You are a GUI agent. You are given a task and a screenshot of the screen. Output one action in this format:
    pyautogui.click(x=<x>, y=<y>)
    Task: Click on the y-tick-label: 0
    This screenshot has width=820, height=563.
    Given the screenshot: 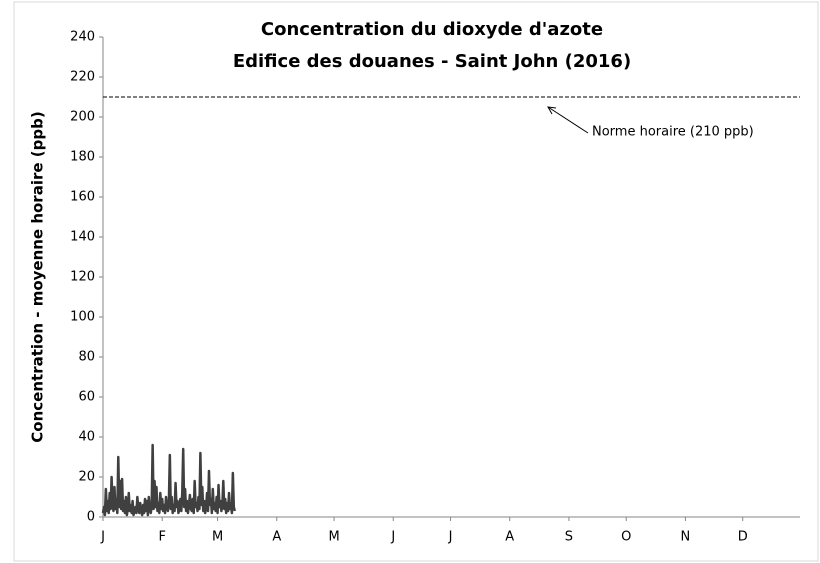 What is the action you would take?
    pyautogui.click(x=91, y=517)
    